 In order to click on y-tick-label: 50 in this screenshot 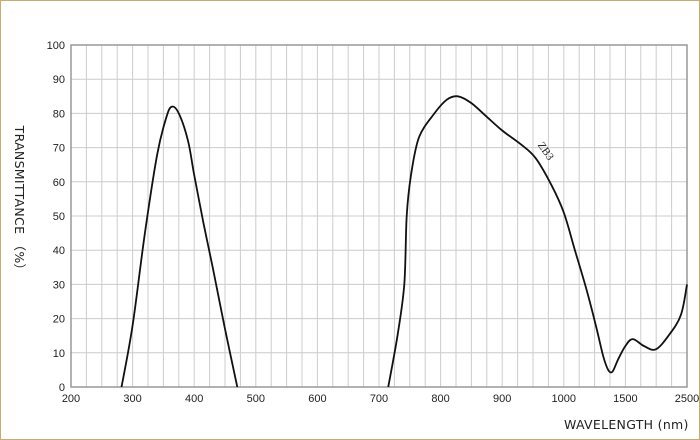, I will do `click(59, 217)`.